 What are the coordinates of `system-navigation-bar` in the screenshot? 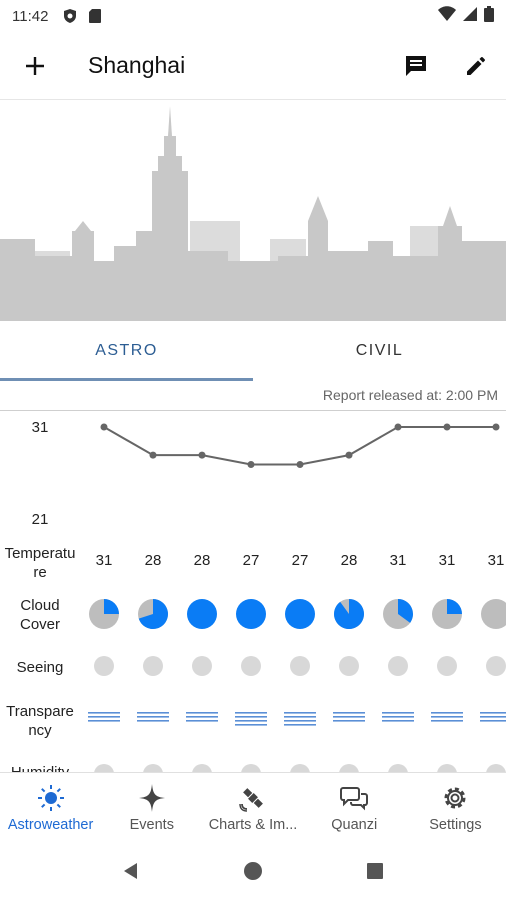 It's located at (253, 871).